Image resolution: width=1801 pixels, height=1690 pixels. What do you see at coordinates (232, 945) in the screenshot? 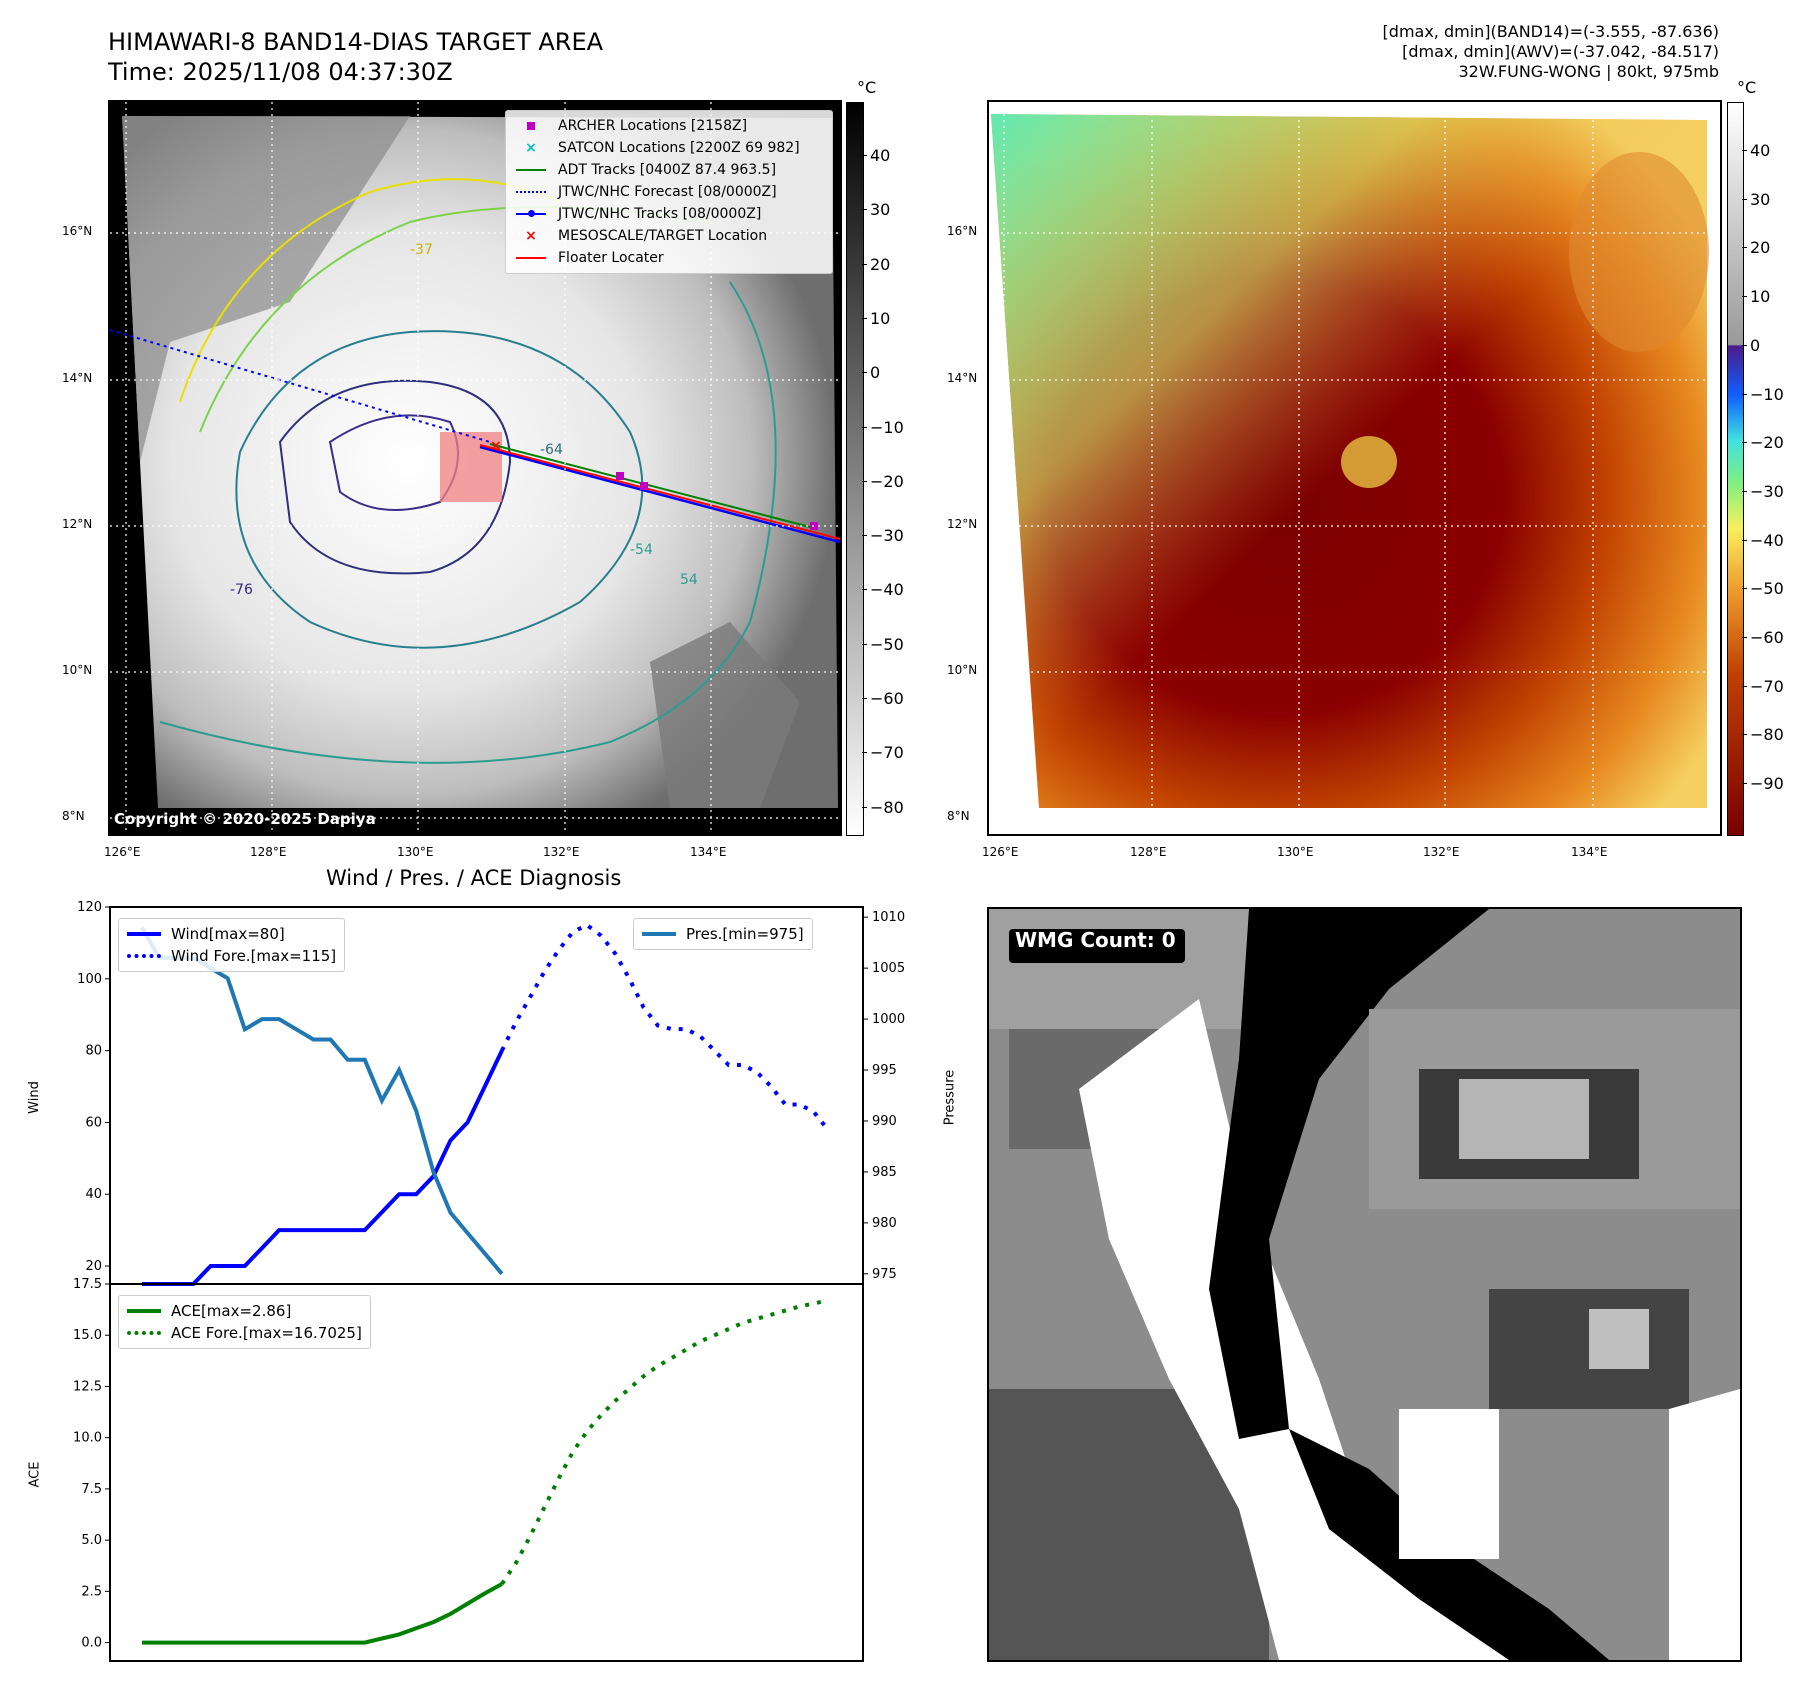
I see `wind-legend: Wind[max=80] Wind Fore.[max=115]` at bounding box center [232, 945].